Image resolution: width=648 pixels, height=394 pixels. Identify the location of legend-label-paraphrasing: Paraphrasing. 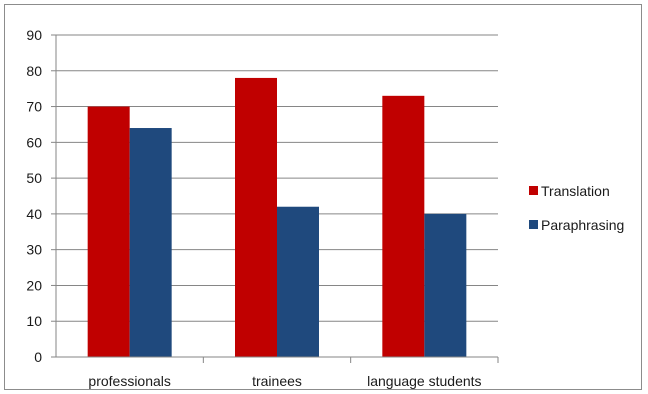
(582, 225).